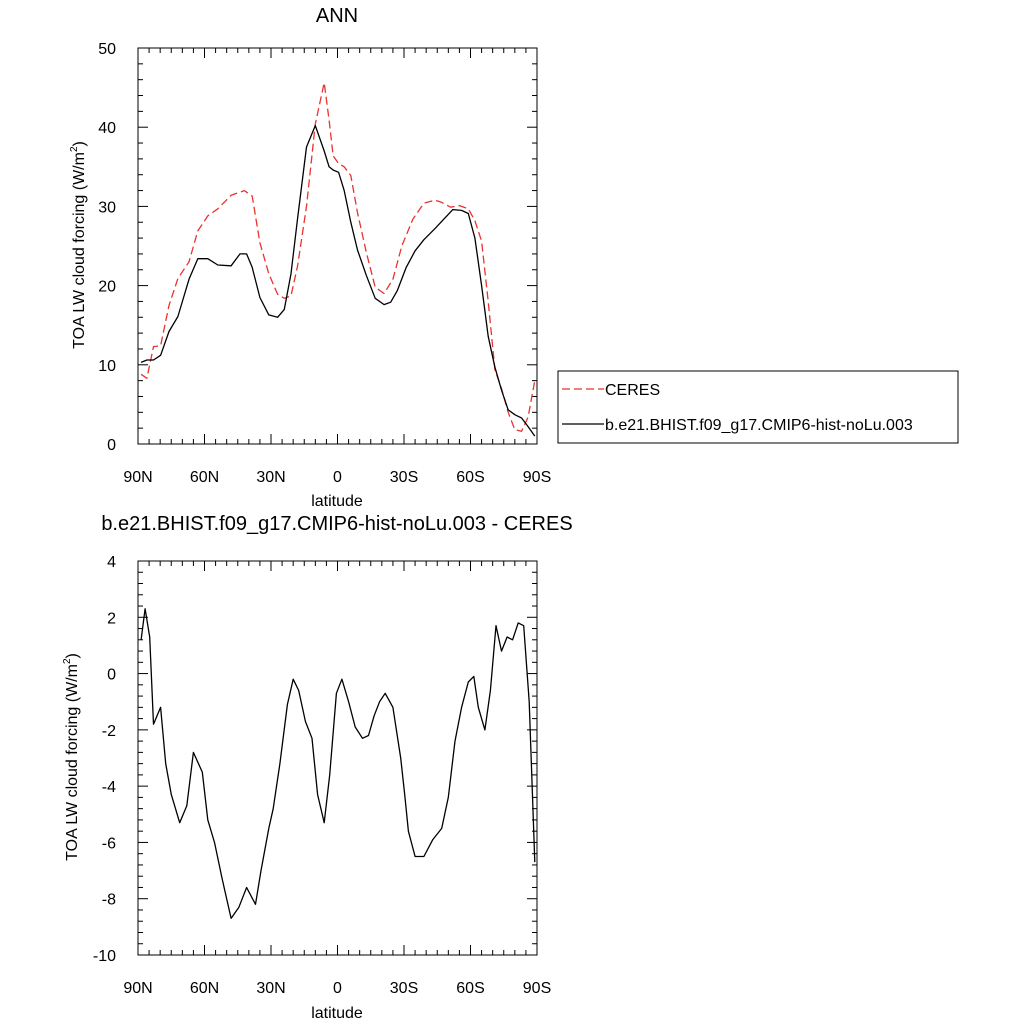 The image size is (1024, 1024). I want to click on top-x-tick-label: 30N, so click(270, 477).